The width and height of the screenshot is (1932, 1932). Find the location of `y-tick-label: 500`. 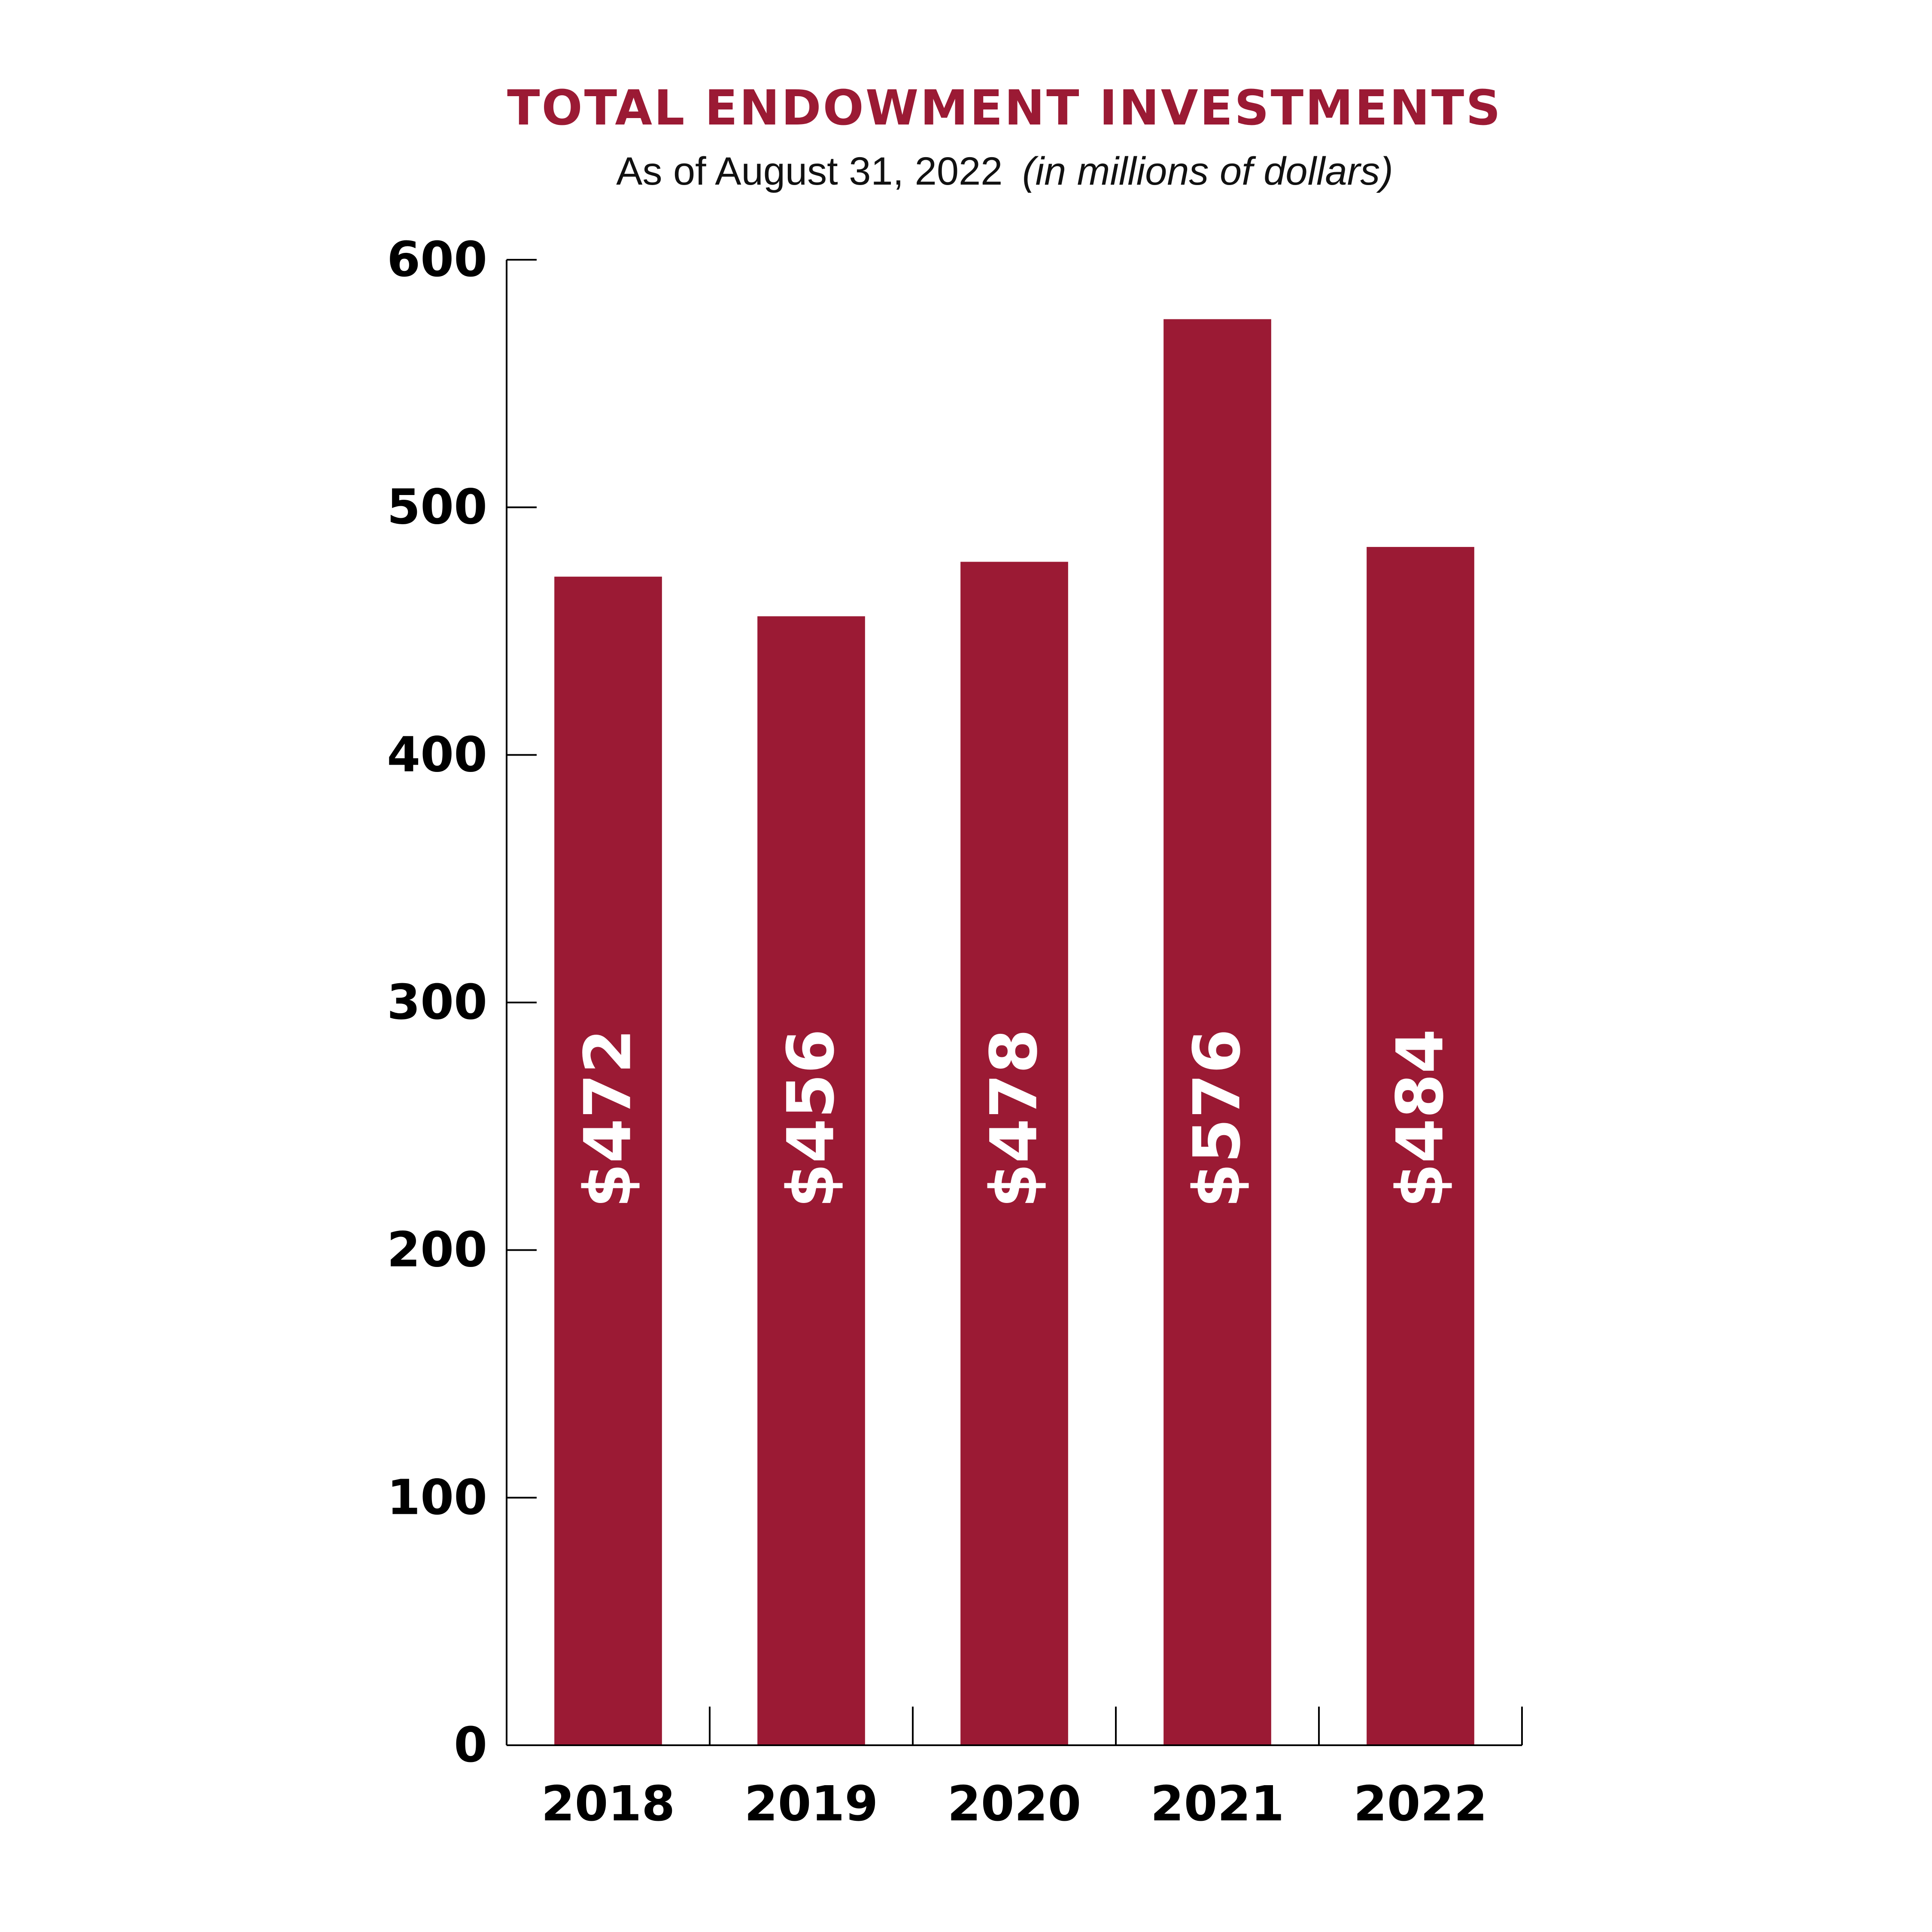

y-tick-label: 500 is located at coordinates (437, 508).